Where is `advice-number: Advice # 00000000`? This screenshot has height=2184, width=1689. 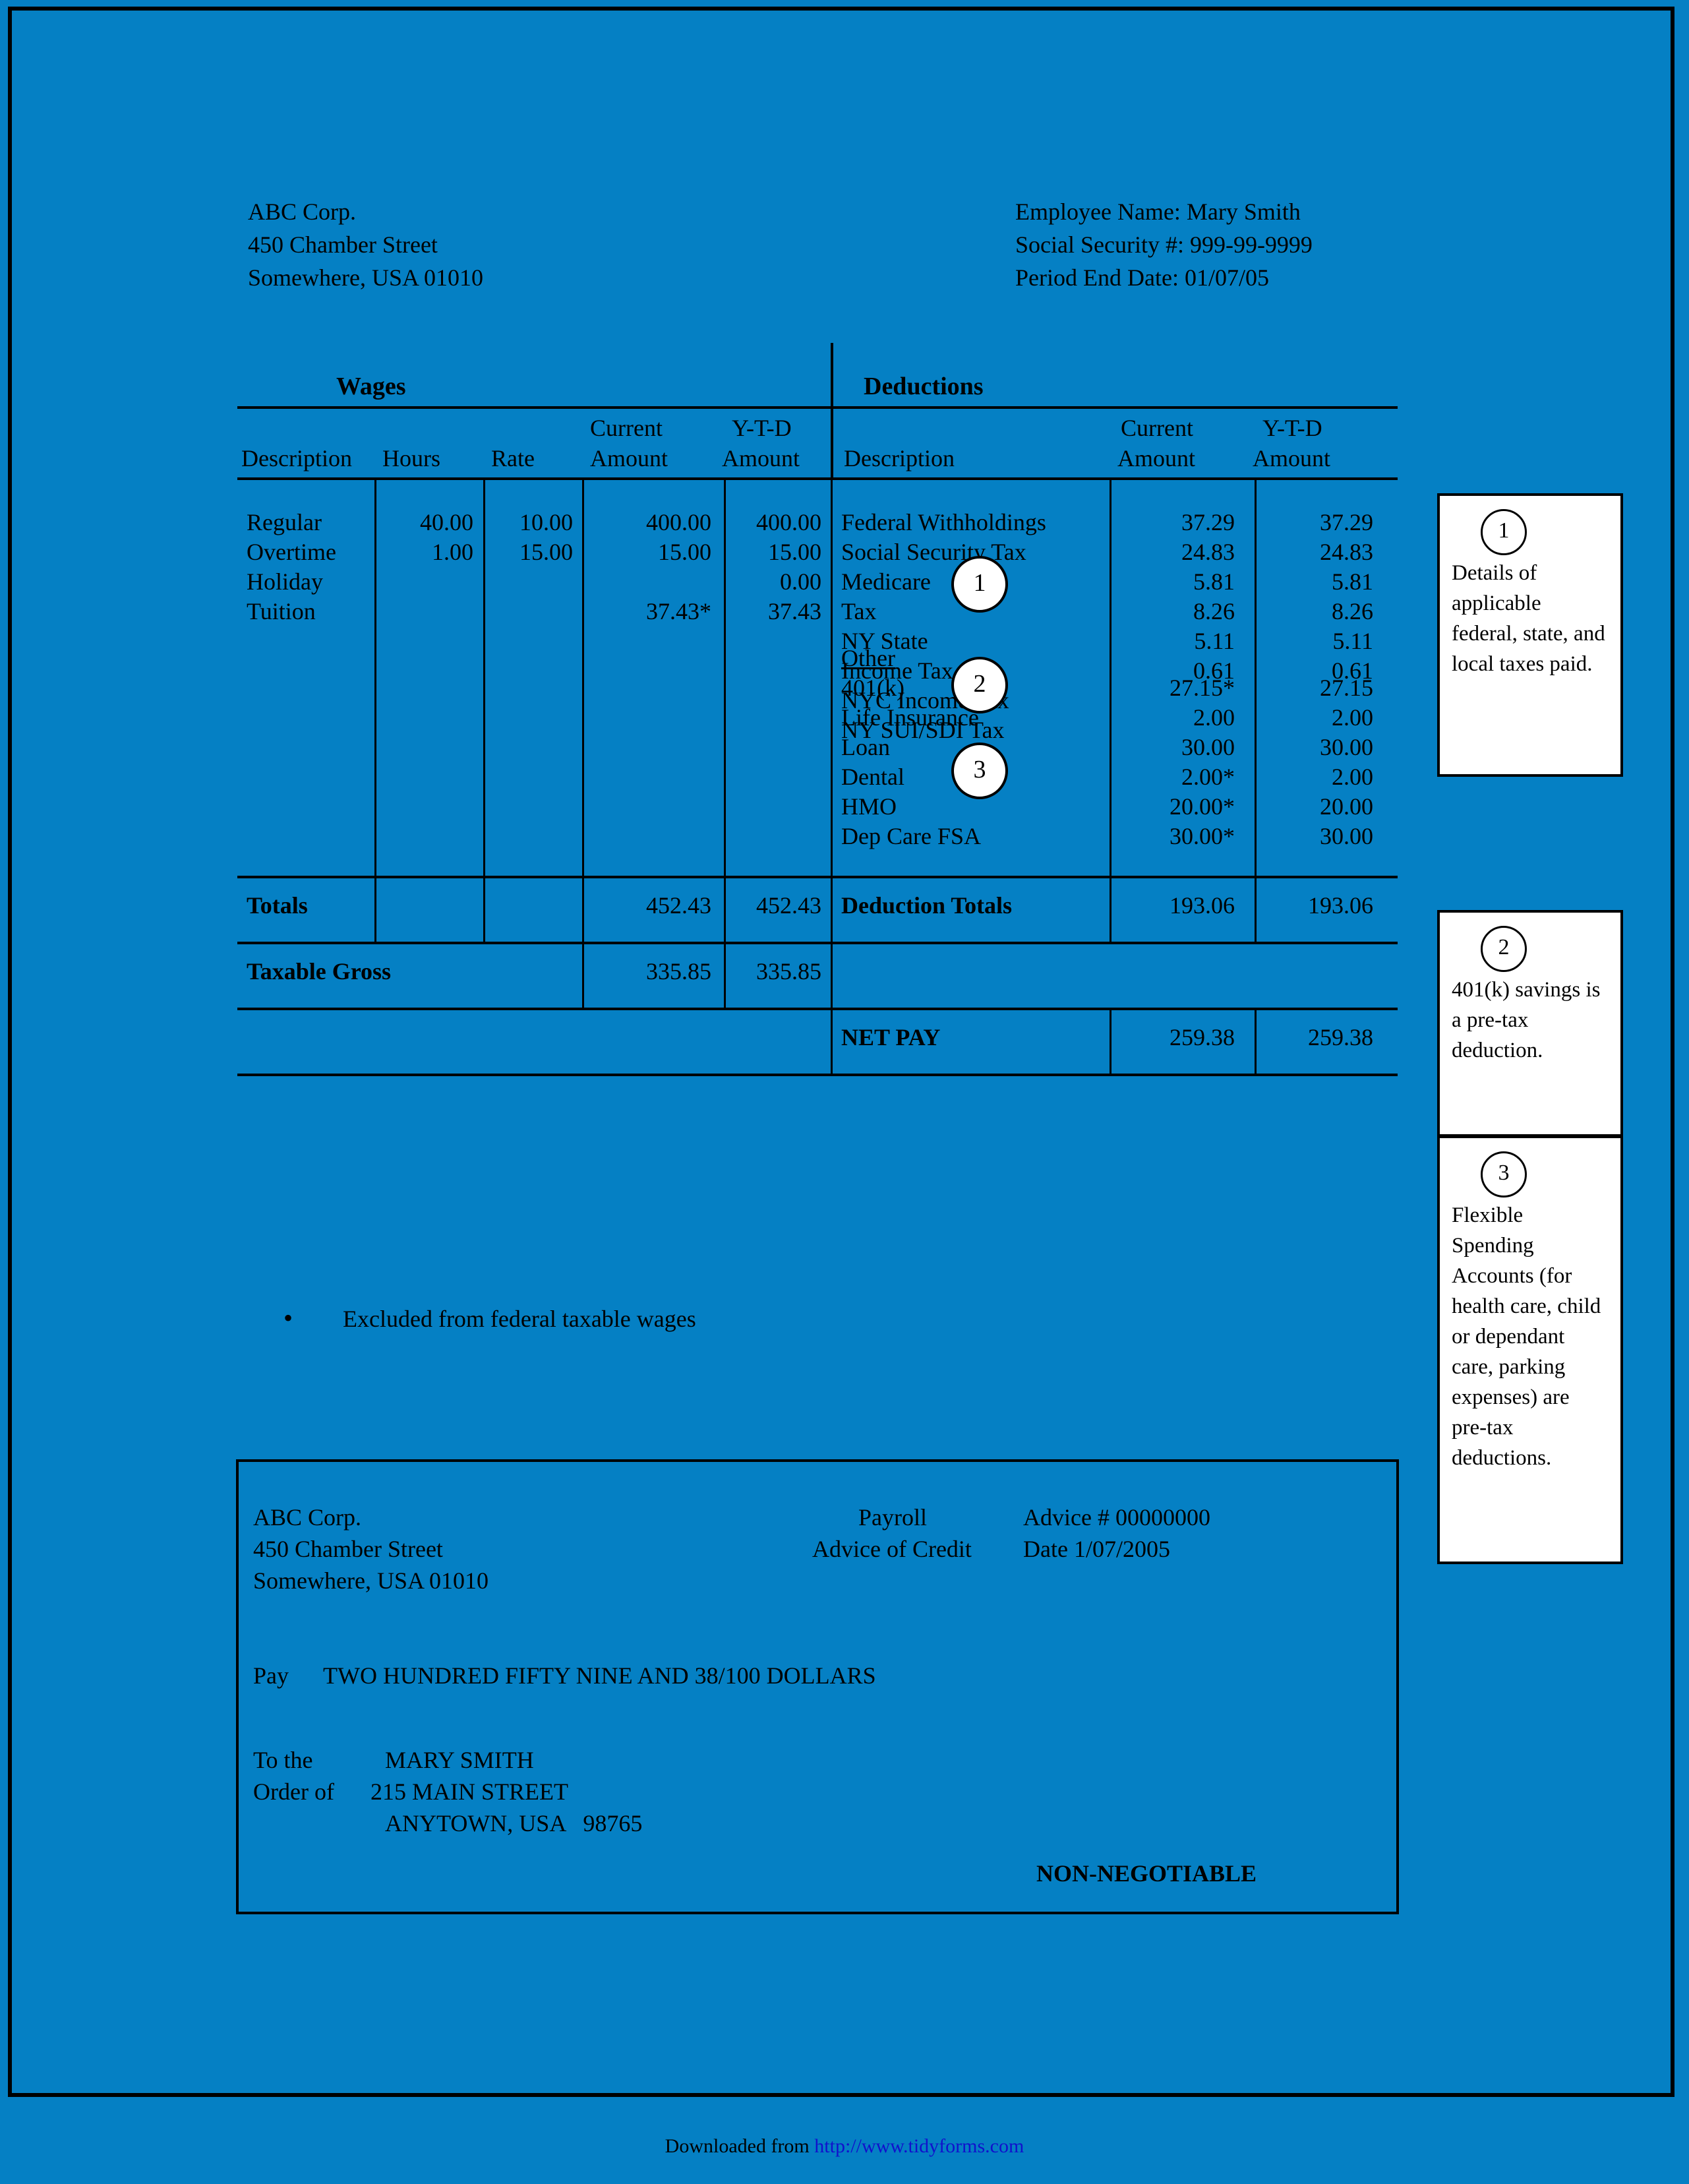
advice-number: Advice # 00000000 is located at coordinates (1116, 1517).